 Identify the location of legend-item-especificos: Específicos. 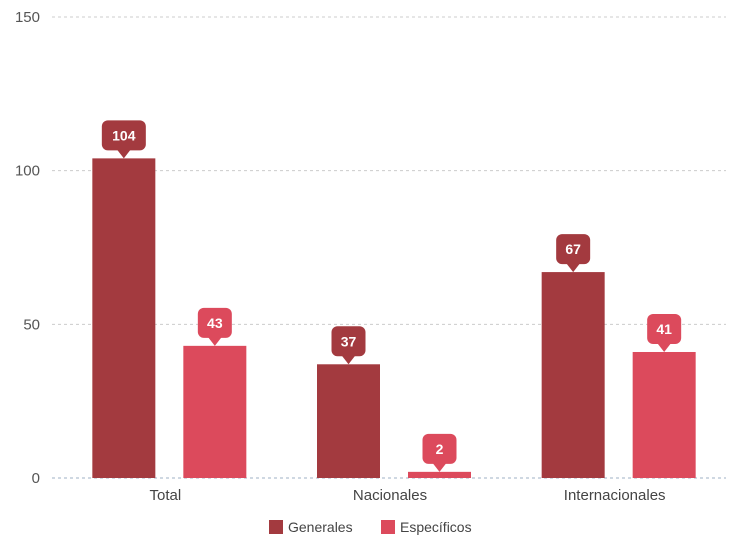
(426, 527).